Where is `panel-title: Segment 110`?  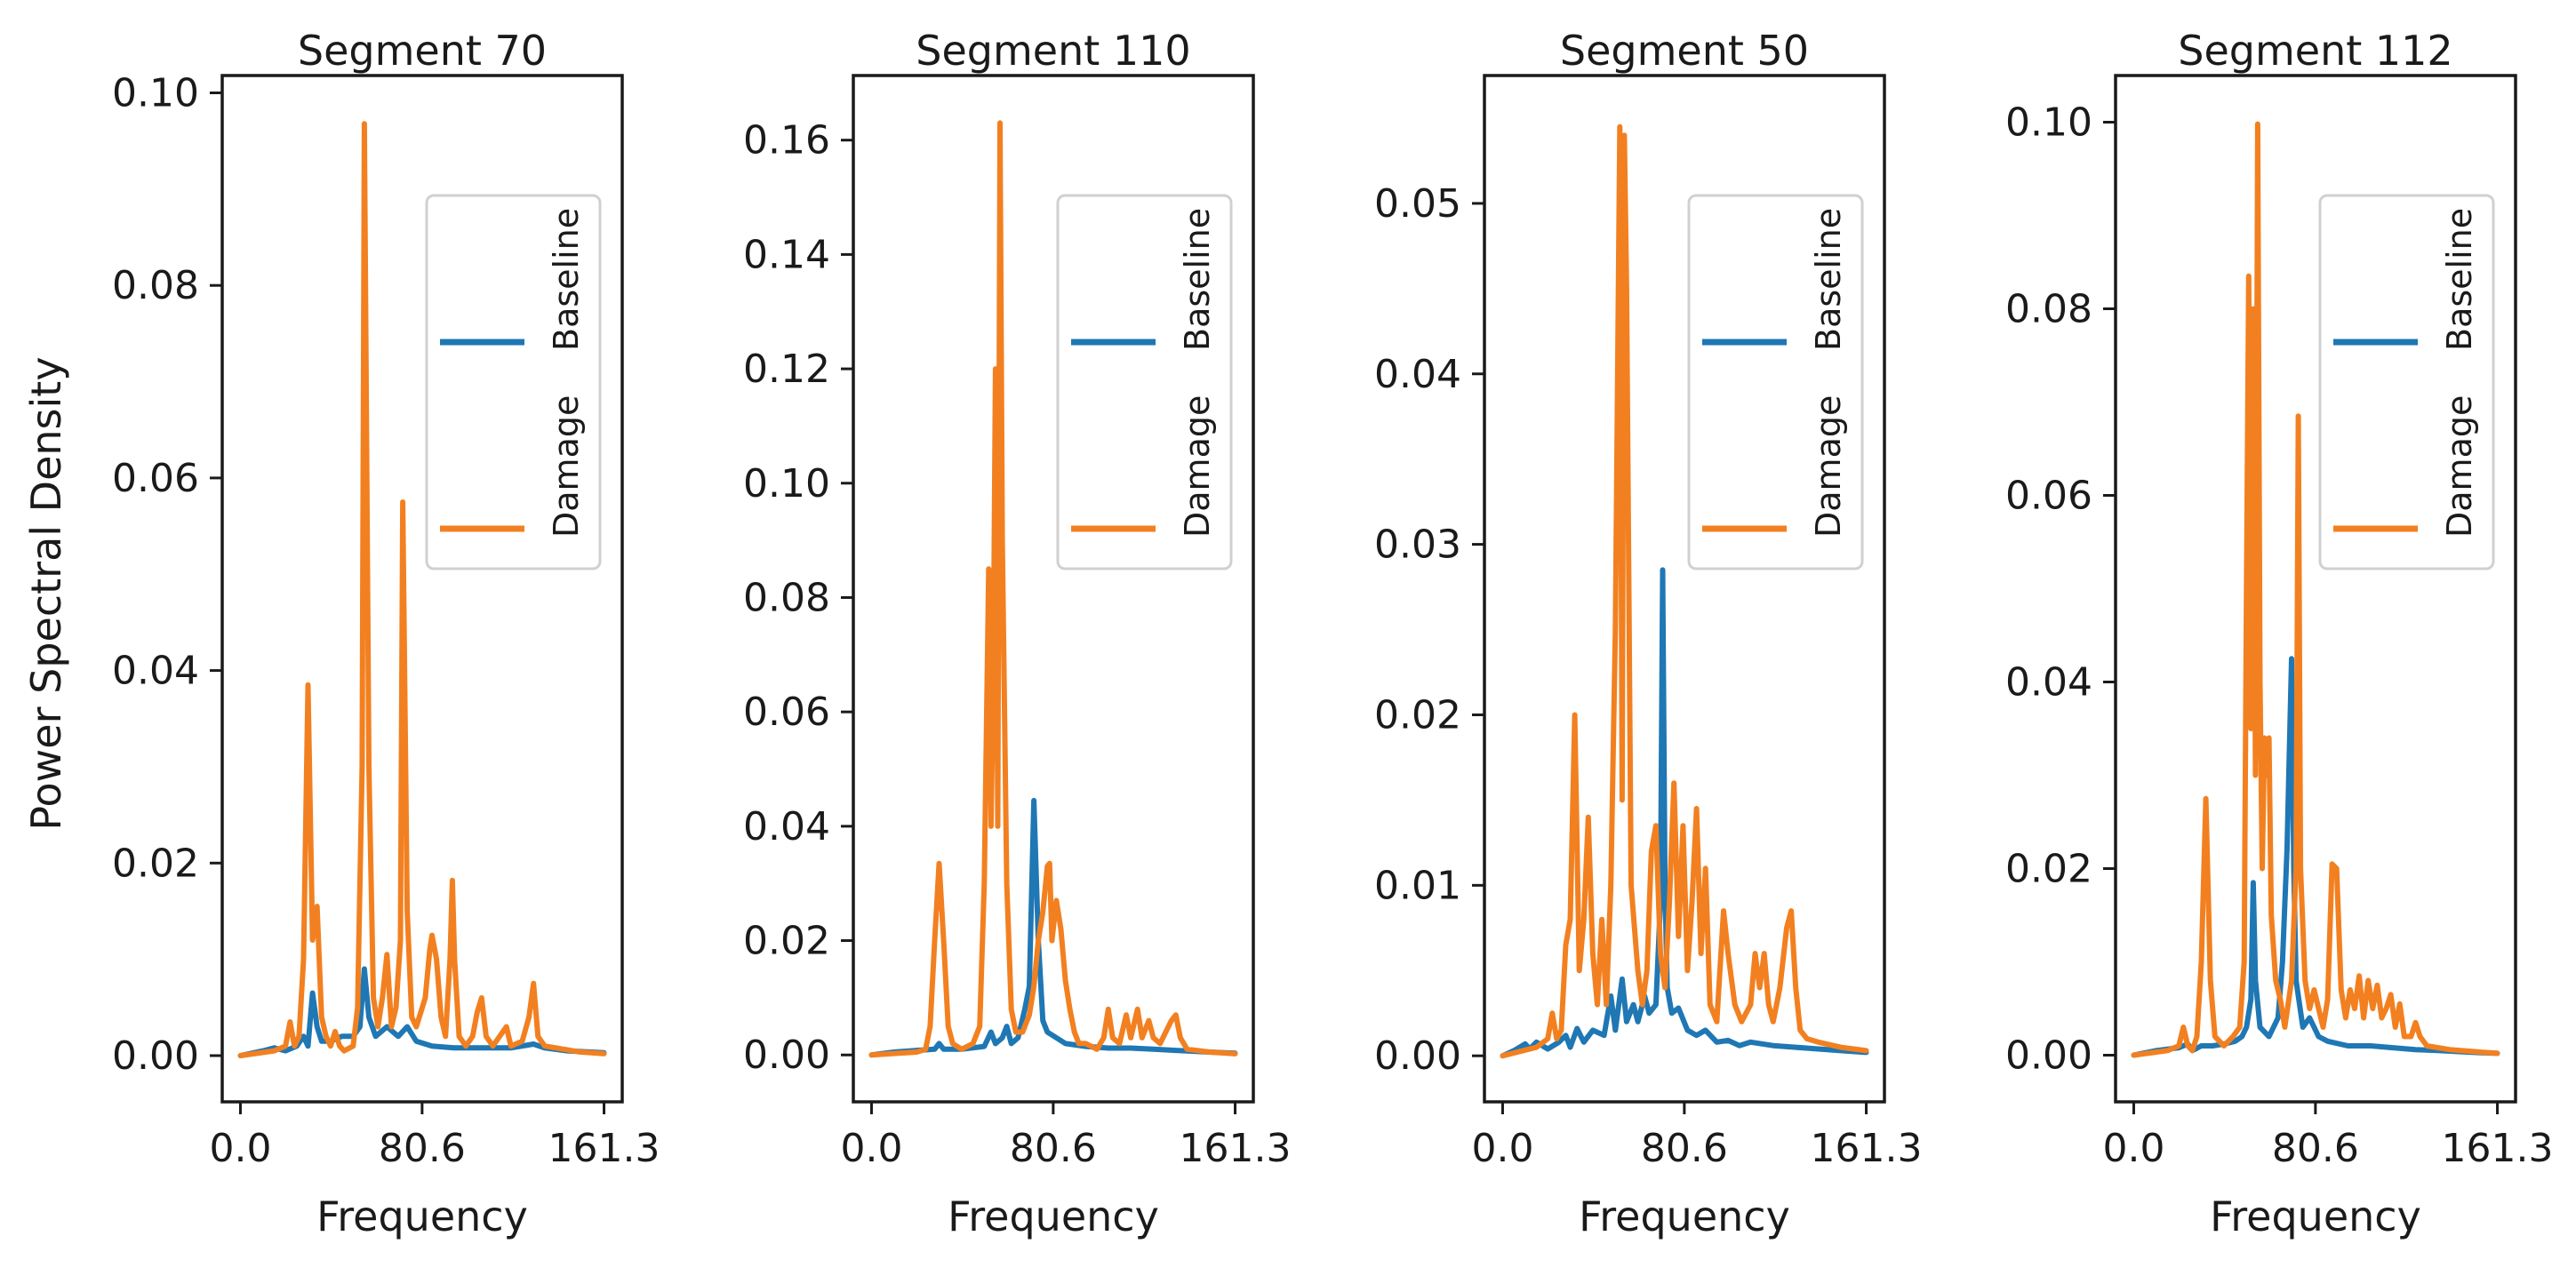
panel-title: Segment 110 is located at coordinates (1053, 51).